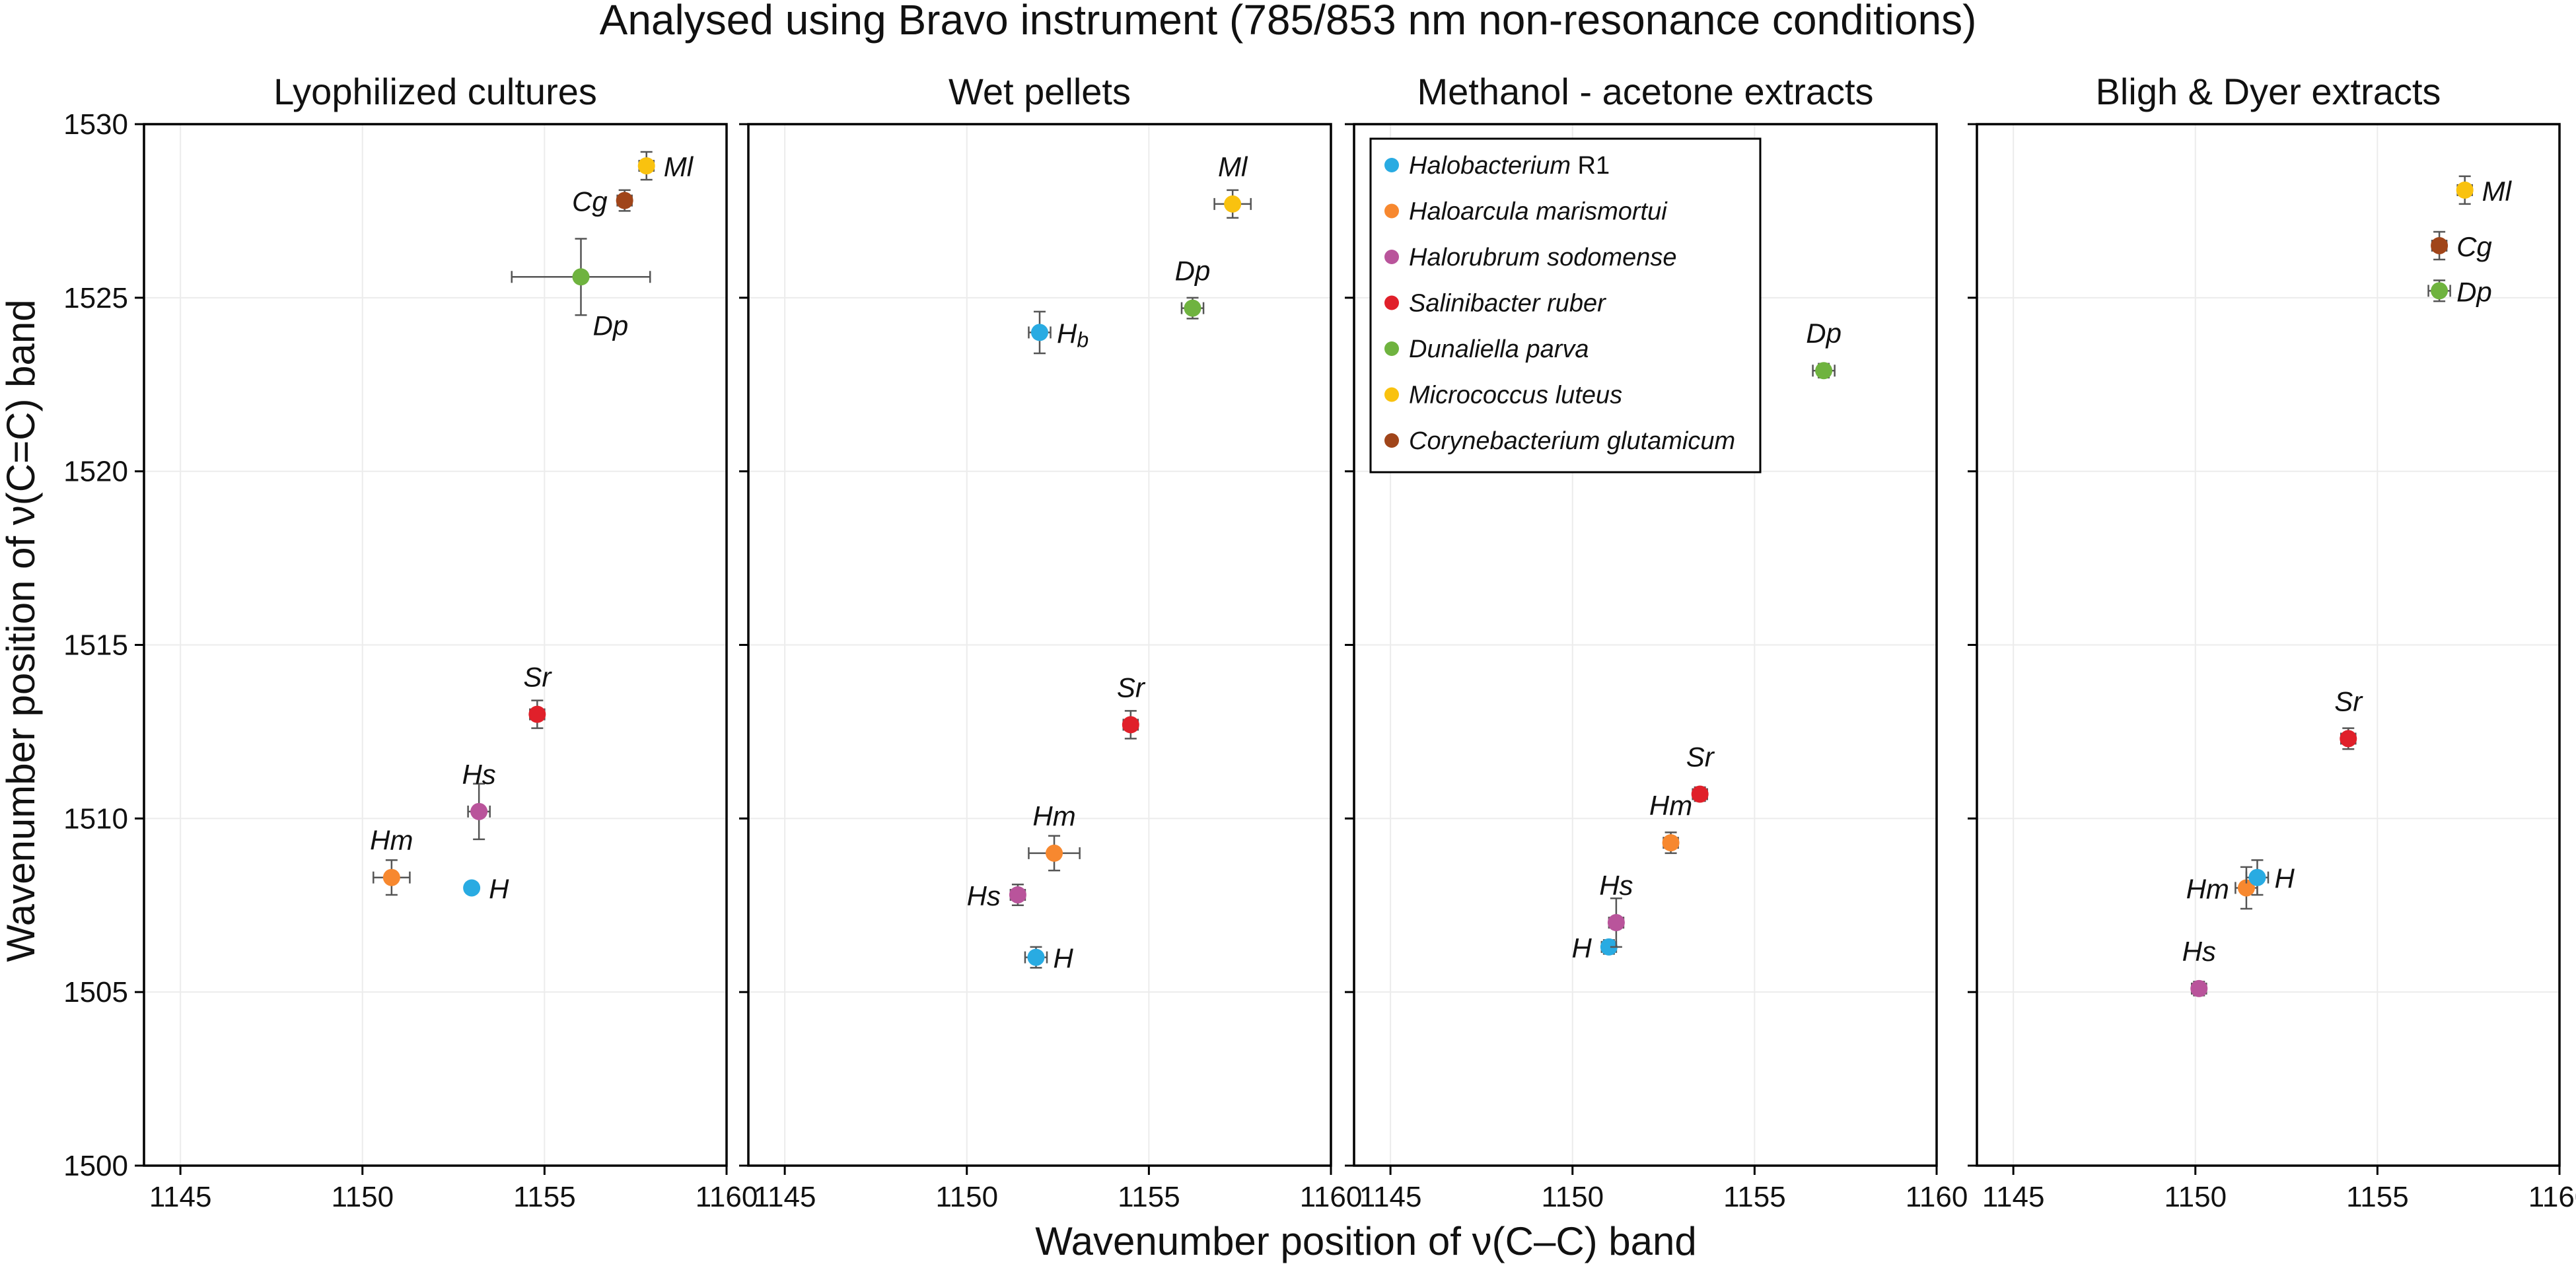 The height and width of the screenshot is (1268, 2576). I want to click on legend-box, so click(1566, 305).